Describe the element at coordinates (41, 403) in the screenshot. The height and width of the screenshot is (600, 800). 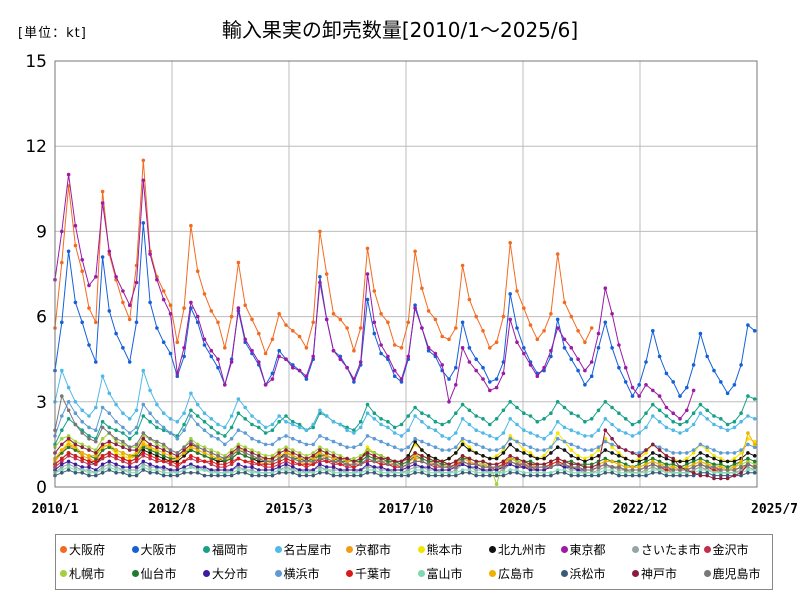
I see `y-tick-label: 3` at that location.